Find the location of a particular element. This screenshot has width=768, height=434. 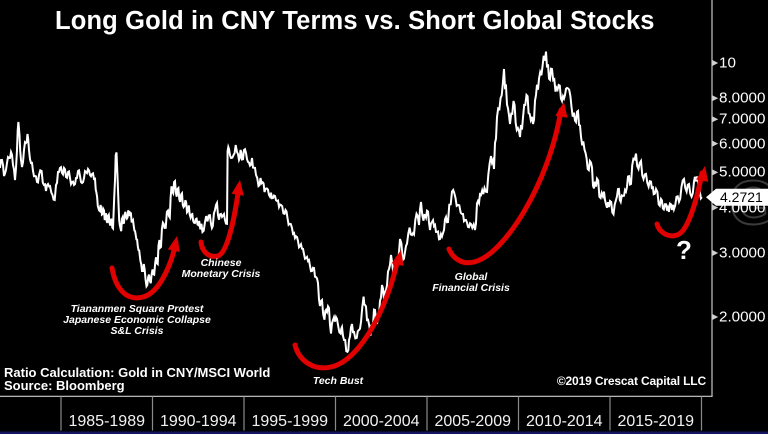

annotation-tech-bust: Tech Bust is located at coordinates (338, 381).